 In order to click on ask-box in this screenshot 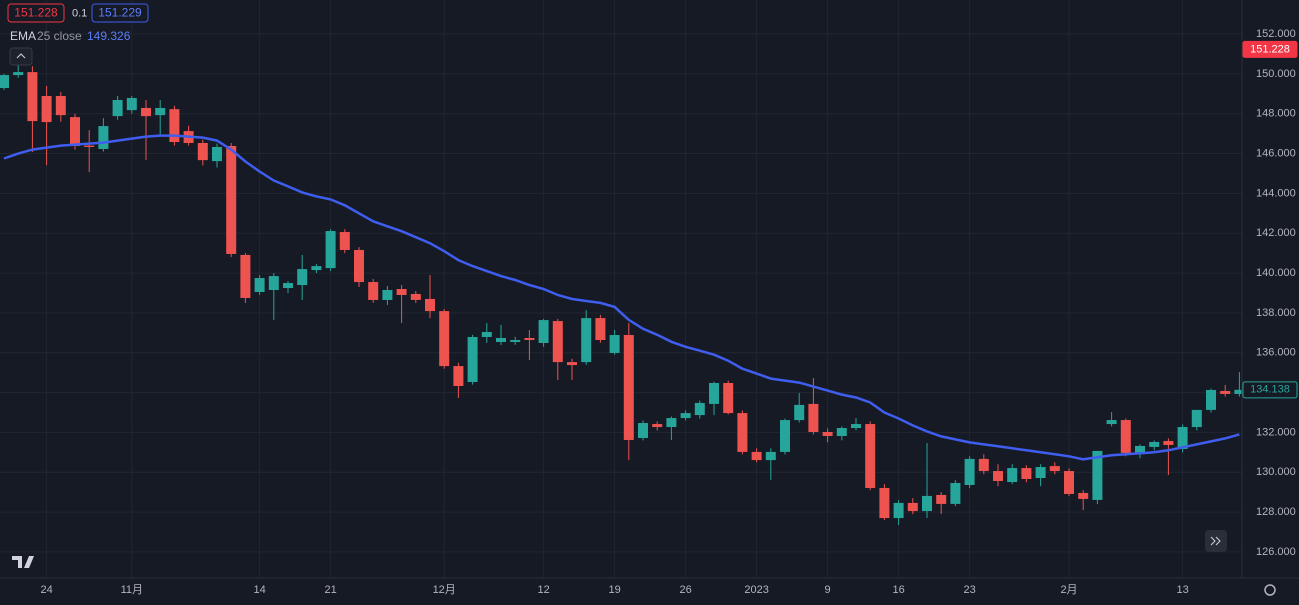, I will do `click(120, 13)`.